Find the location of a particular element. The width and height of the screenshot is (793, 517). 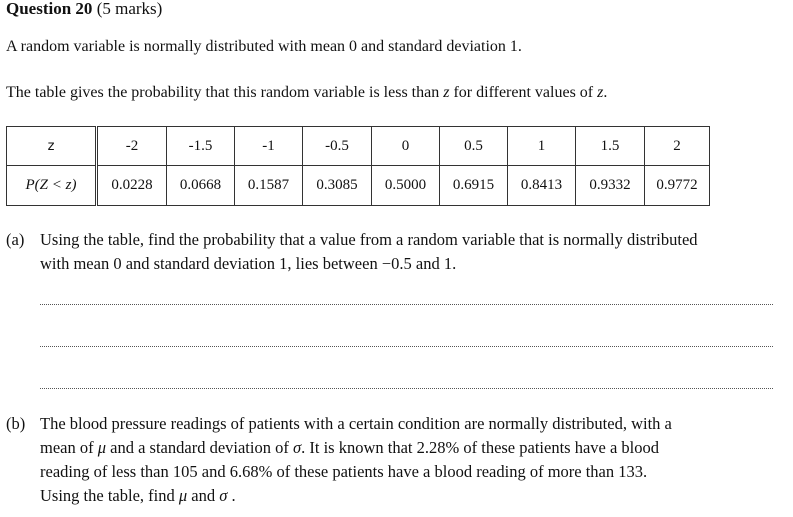

sigma-symbol: σ is located at coordinates (297, 447).